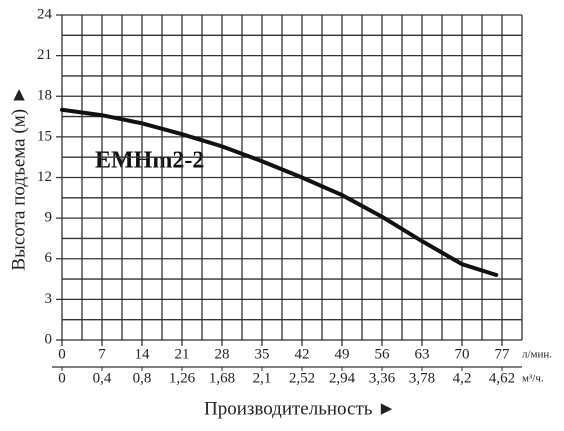  I want to click on x2-tick-label: 4,62, so click(502, 378).